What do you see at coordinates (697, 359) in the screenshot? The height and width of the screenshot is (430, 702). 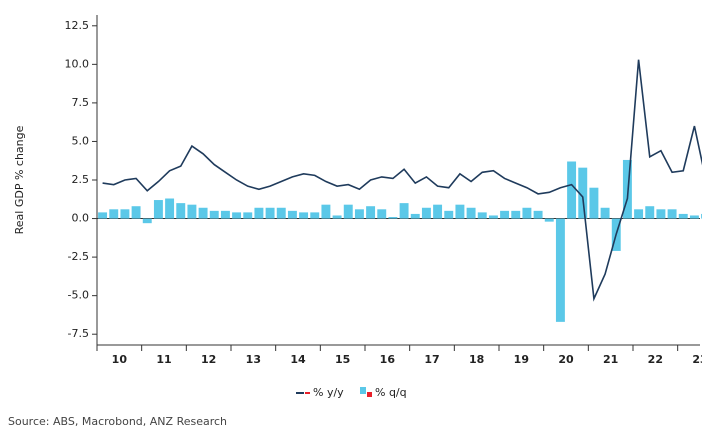 I see `x-tick-label: 23` at bounding box center [697, 359].